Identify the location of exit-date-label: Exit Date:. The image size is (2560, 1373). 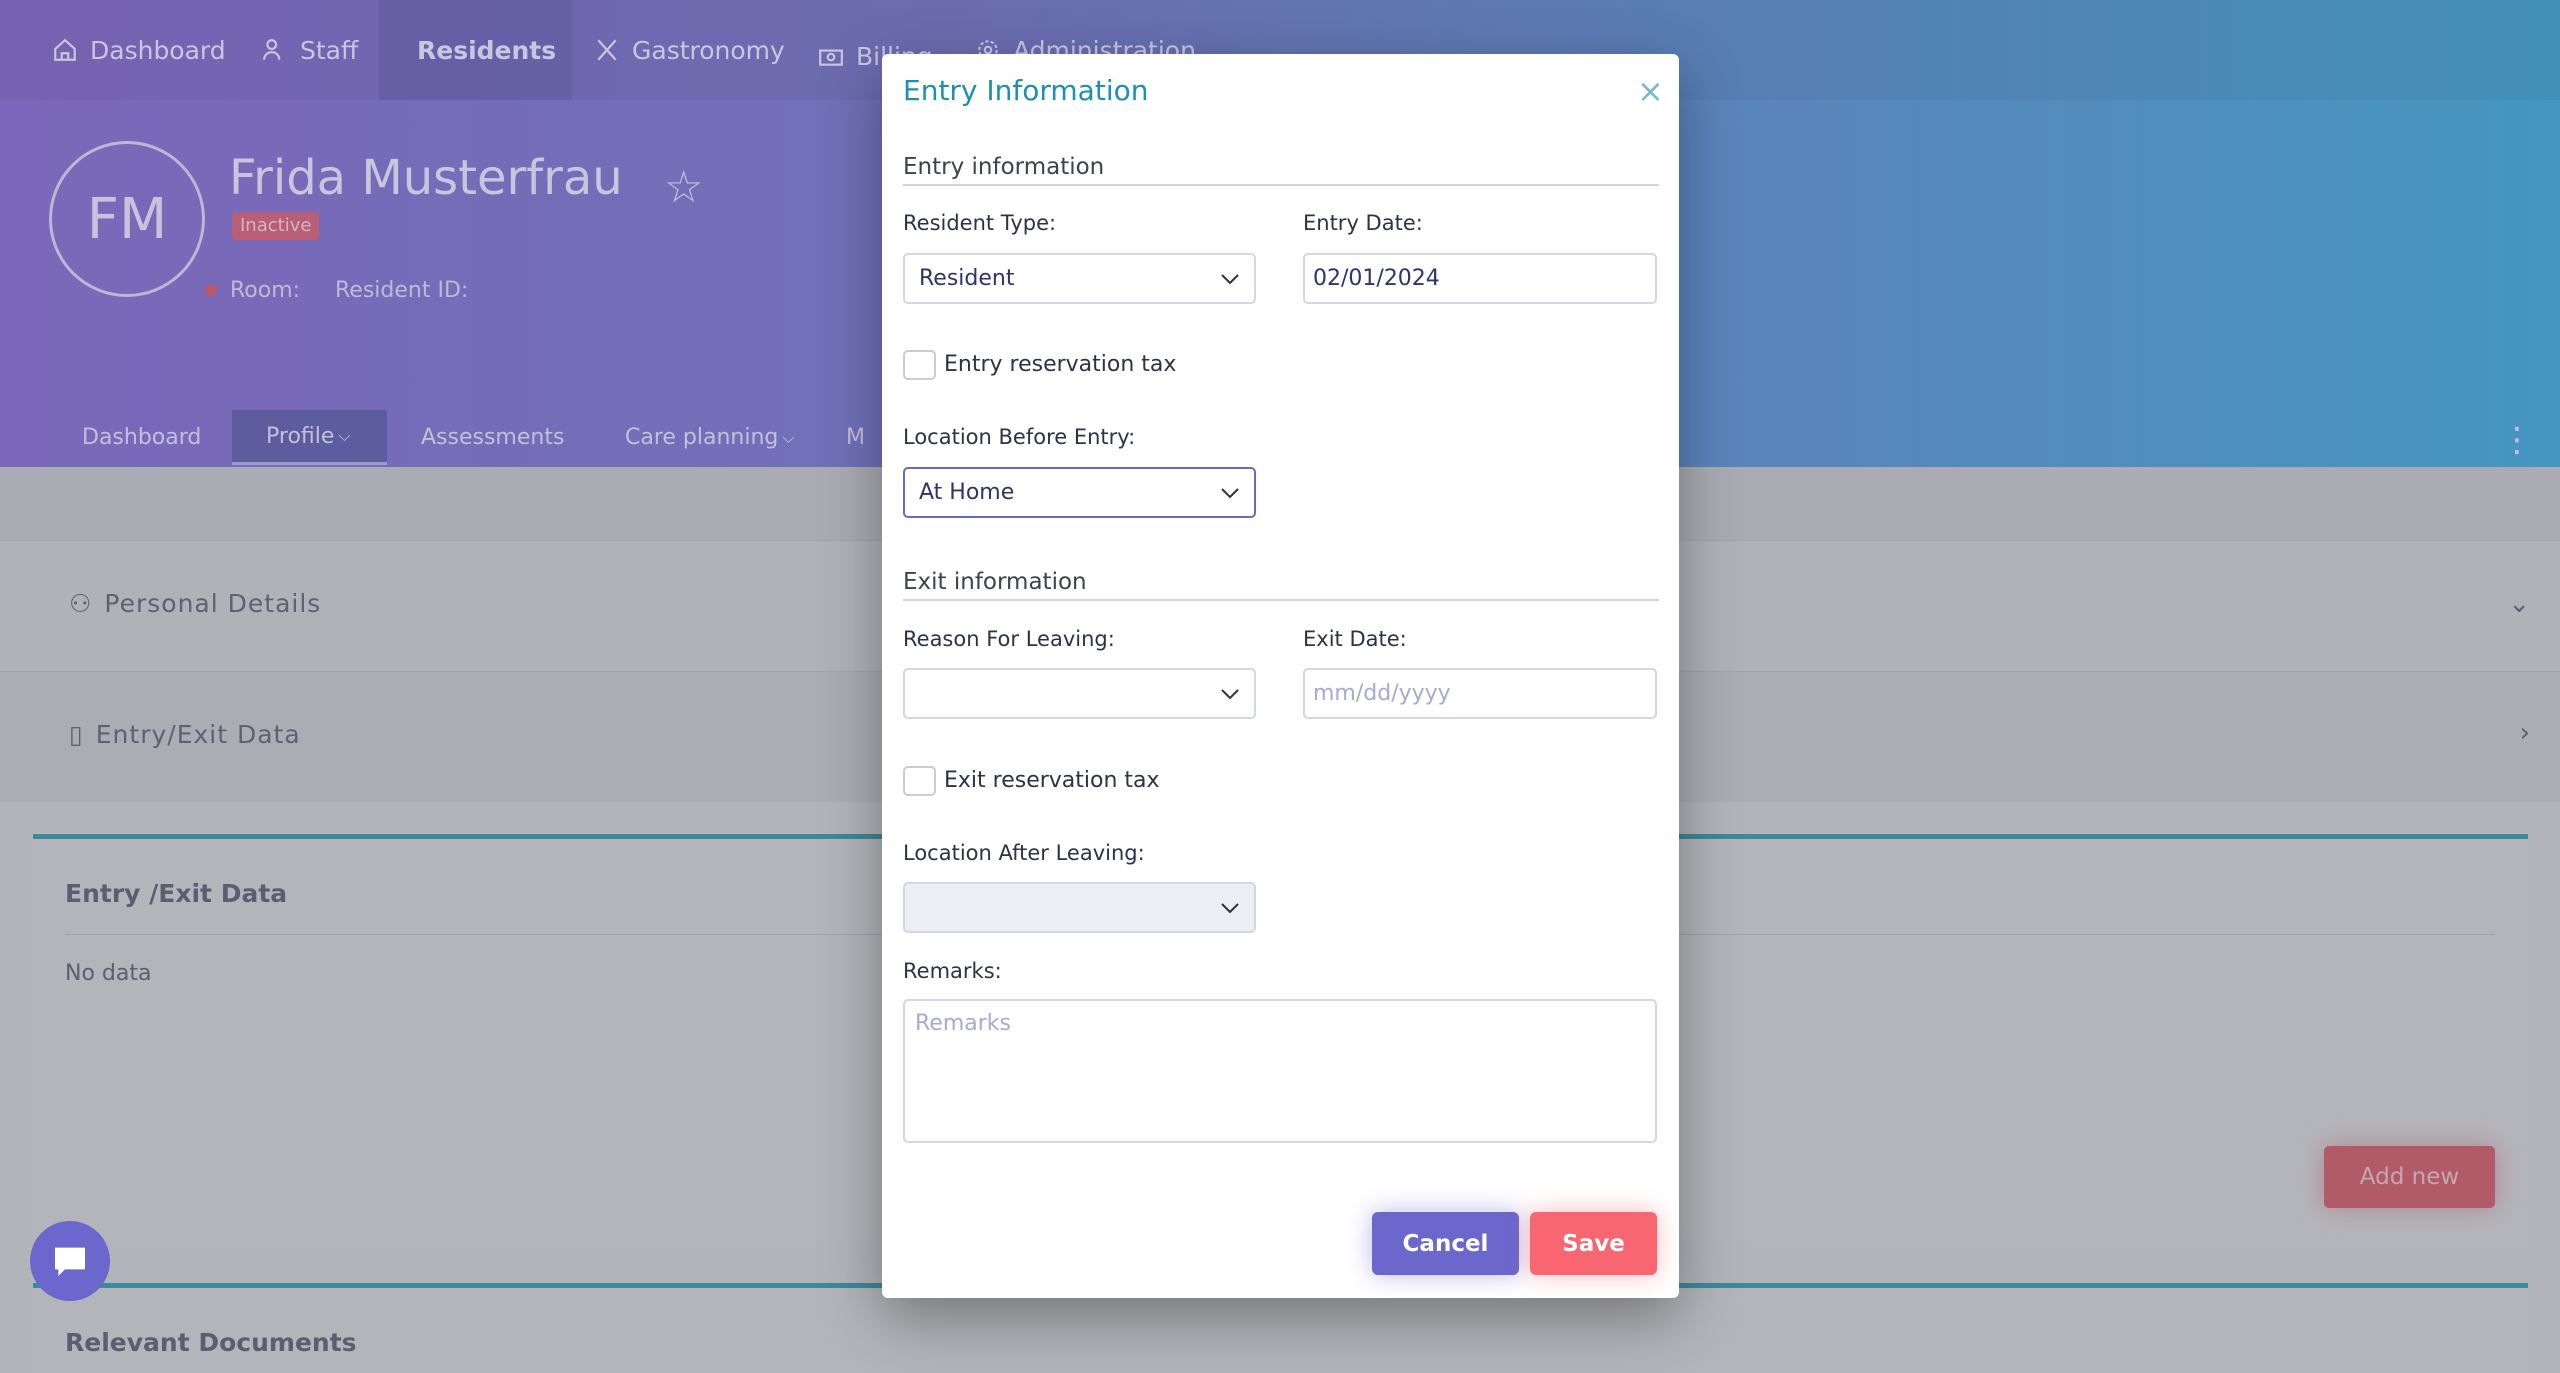
(1355, 639).